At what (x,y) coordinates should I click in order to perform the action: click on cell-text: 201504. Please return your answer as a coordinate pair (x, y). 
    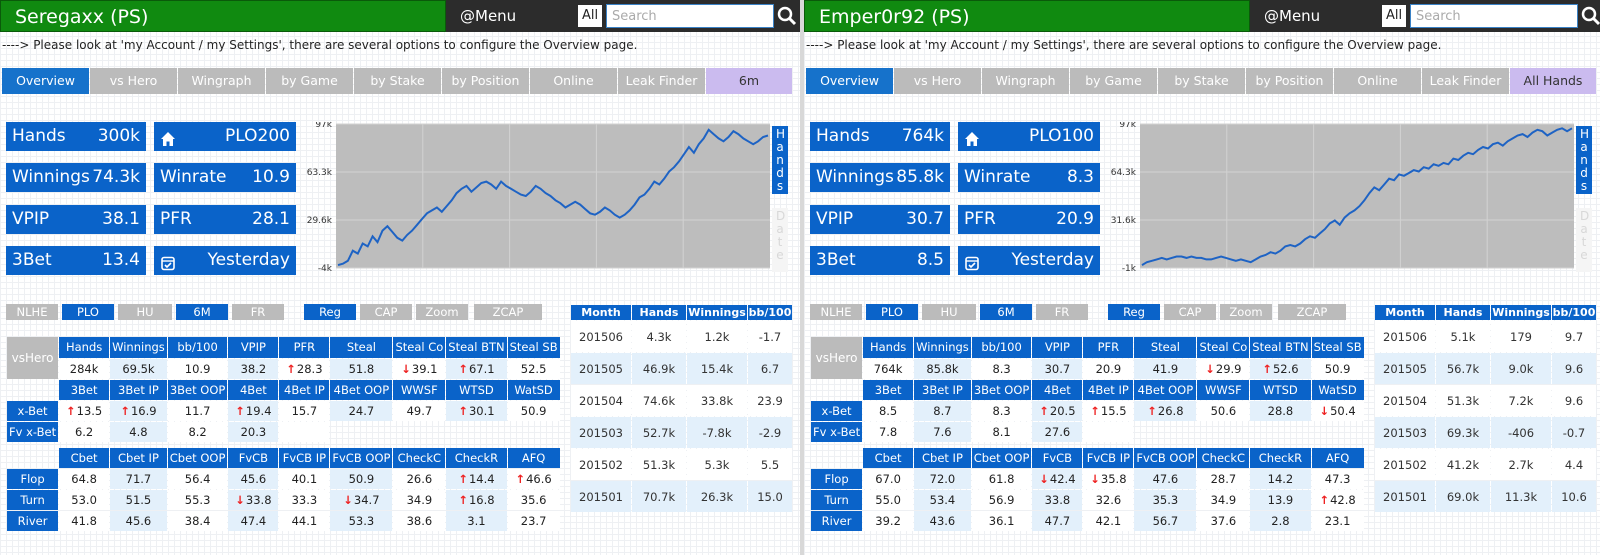
    Looking at the image, I should click on (601, 400).